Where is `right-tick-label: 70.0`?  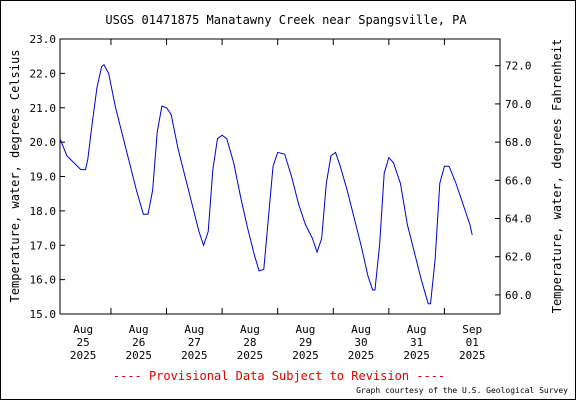 right-tick-label: 70.0 is located at coordinates (518, 104).